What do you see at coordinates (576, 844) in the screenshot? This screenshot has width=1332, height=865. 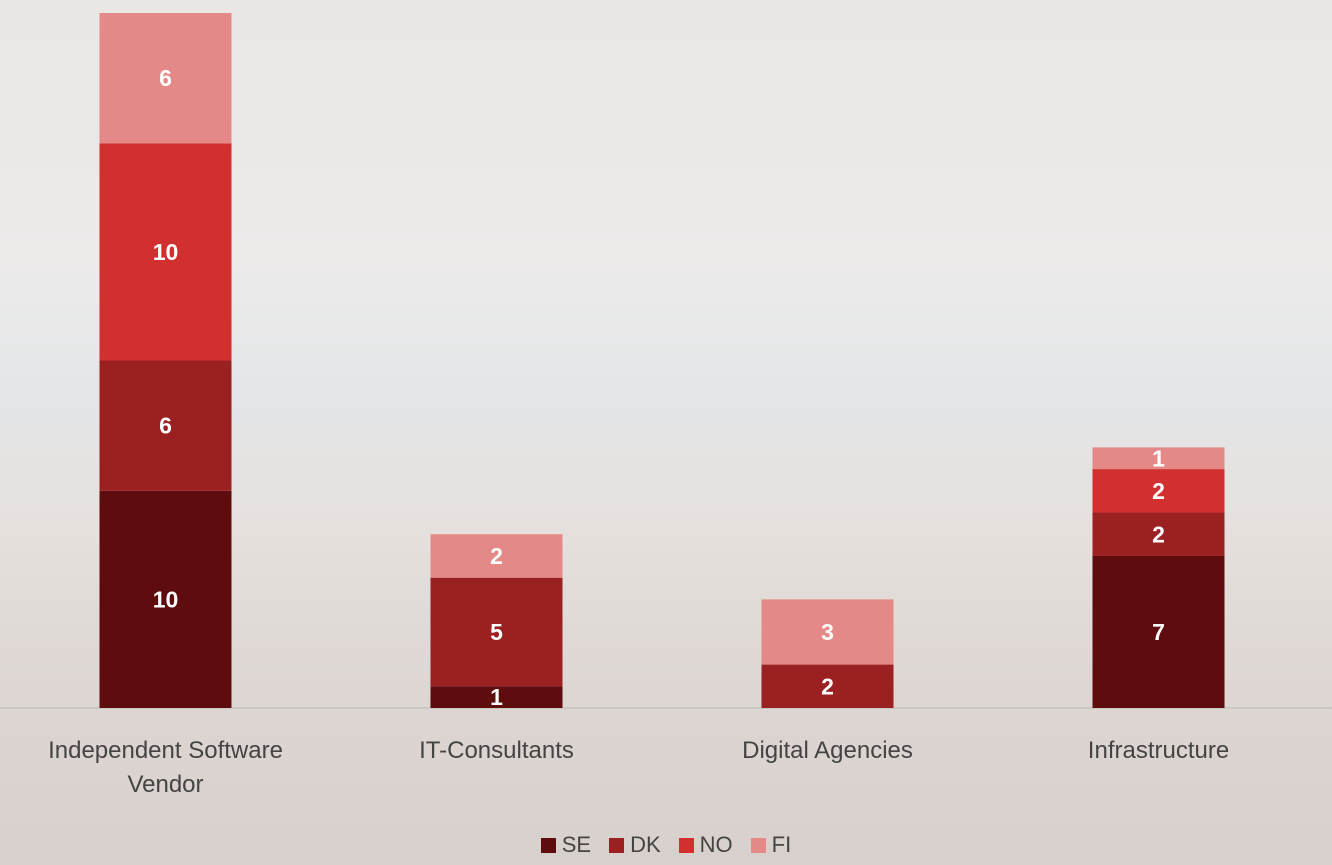 I see `legend-label: SE` at bounding box center [576, 844].